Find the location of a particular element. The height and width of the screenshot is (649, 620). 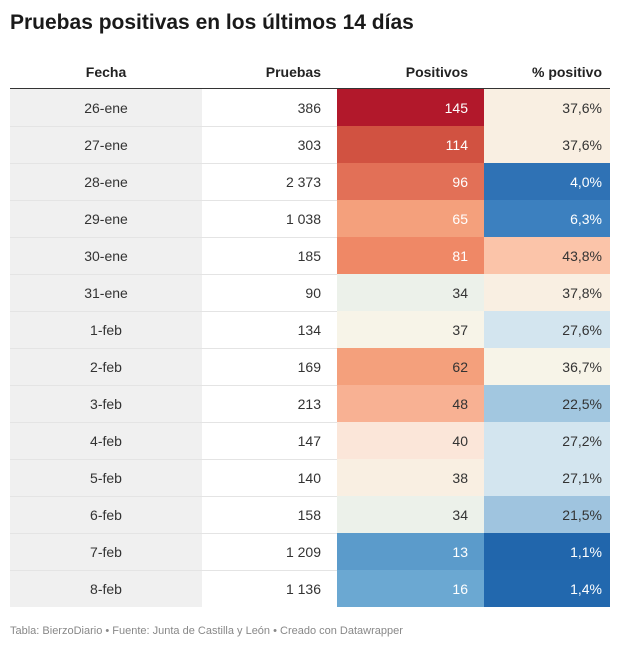

cell-pruebas: 90 is located at coordinates (269, 292).